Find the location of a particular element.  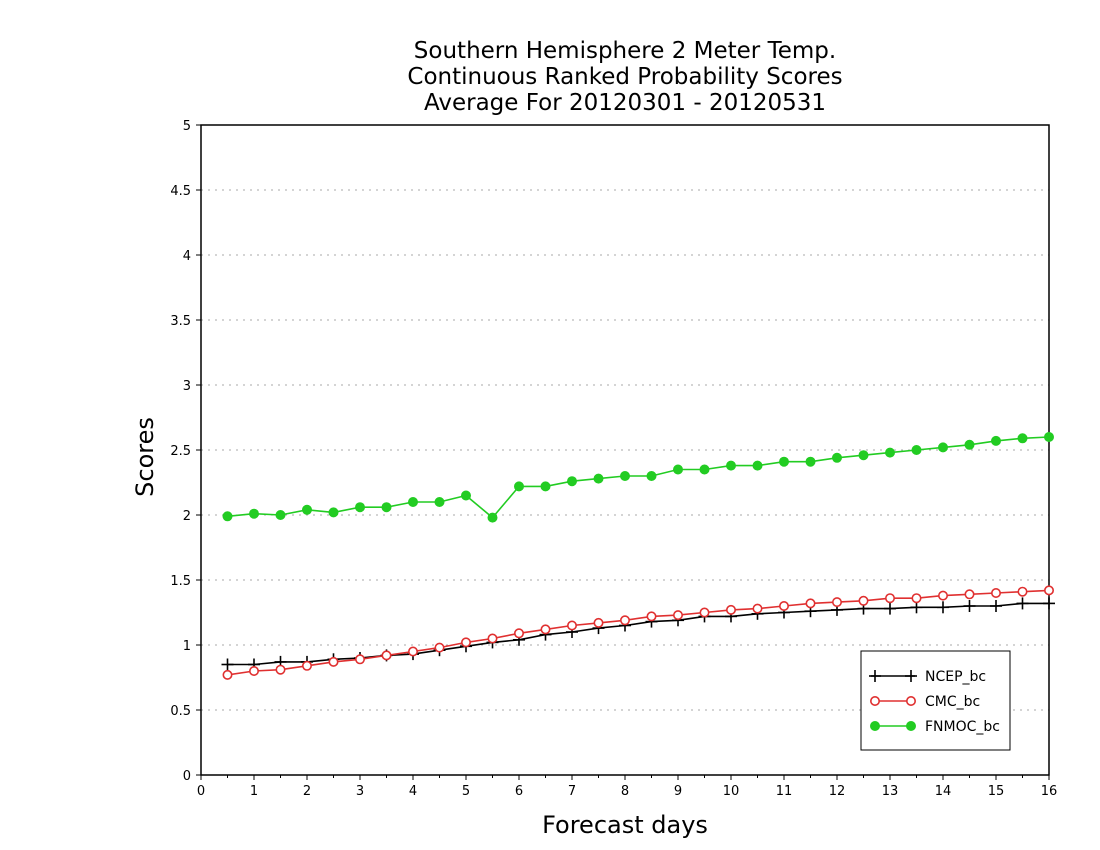

x-tick-label: 15 is located at coordinates (996, 791).